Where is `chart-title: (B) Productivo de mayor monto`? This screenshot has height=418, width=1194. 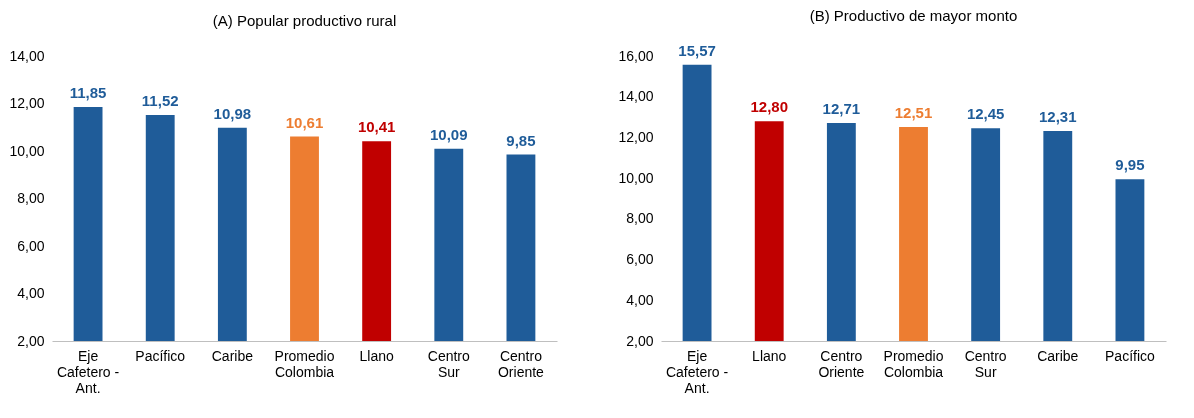
chart-title: (B) Productivo de mayor monto is located at coordinates (913, 15).